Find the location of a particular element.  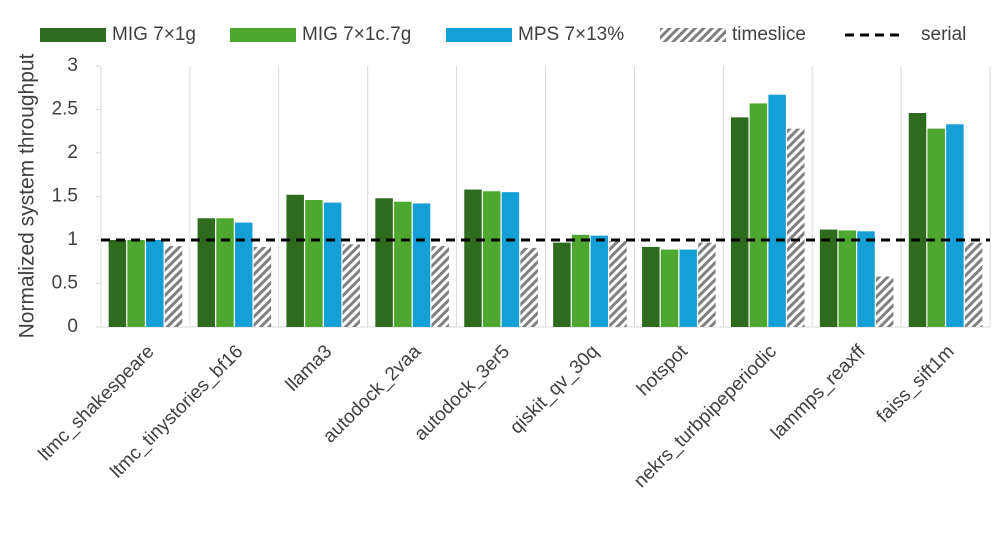

y-tick-label: 0.5 is located at coordinates (65, 283).